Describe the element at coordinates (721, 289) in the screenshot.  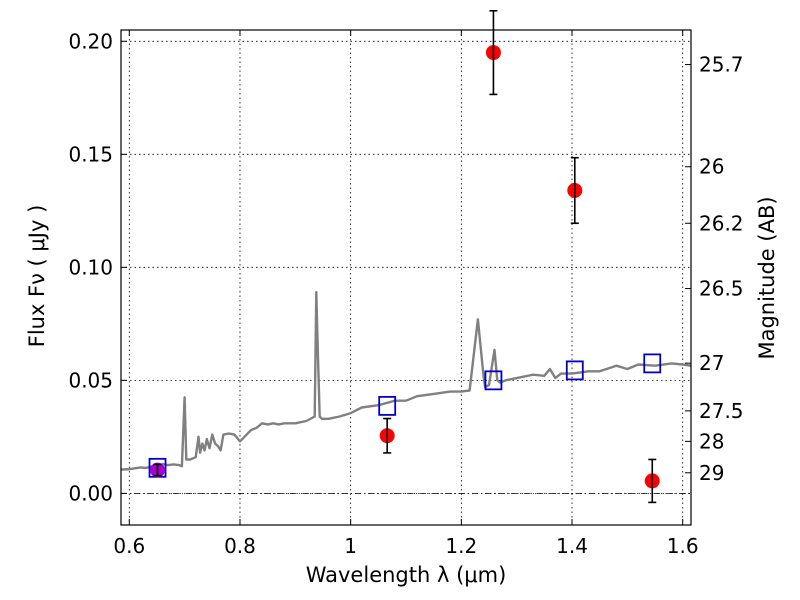
I see `y2-tick-label: 26.5` at that location.